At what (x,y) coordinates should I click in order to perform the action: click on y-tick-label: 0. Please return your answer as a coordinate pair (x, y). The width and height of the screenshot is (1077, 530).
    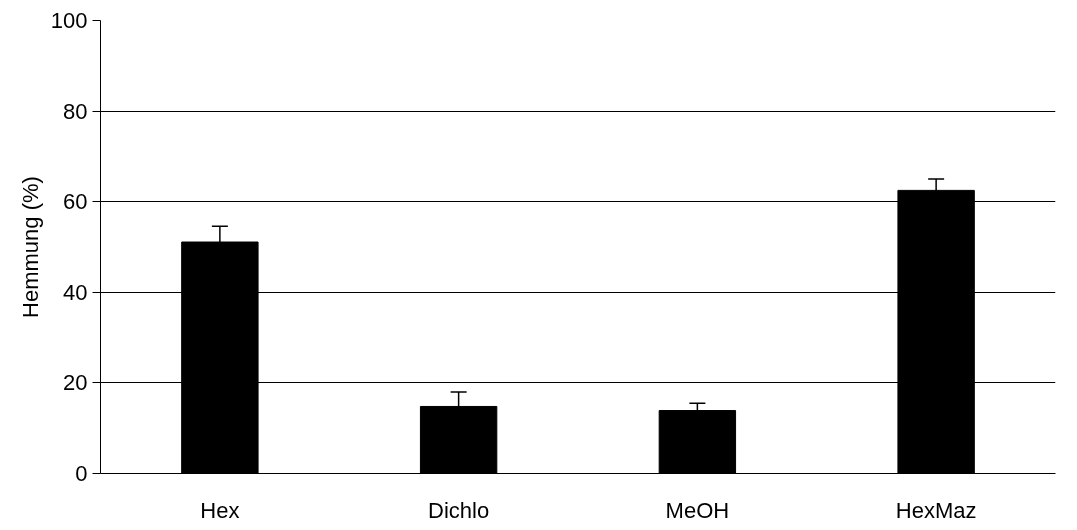
    Looking at the image, I should click on (81, 473).